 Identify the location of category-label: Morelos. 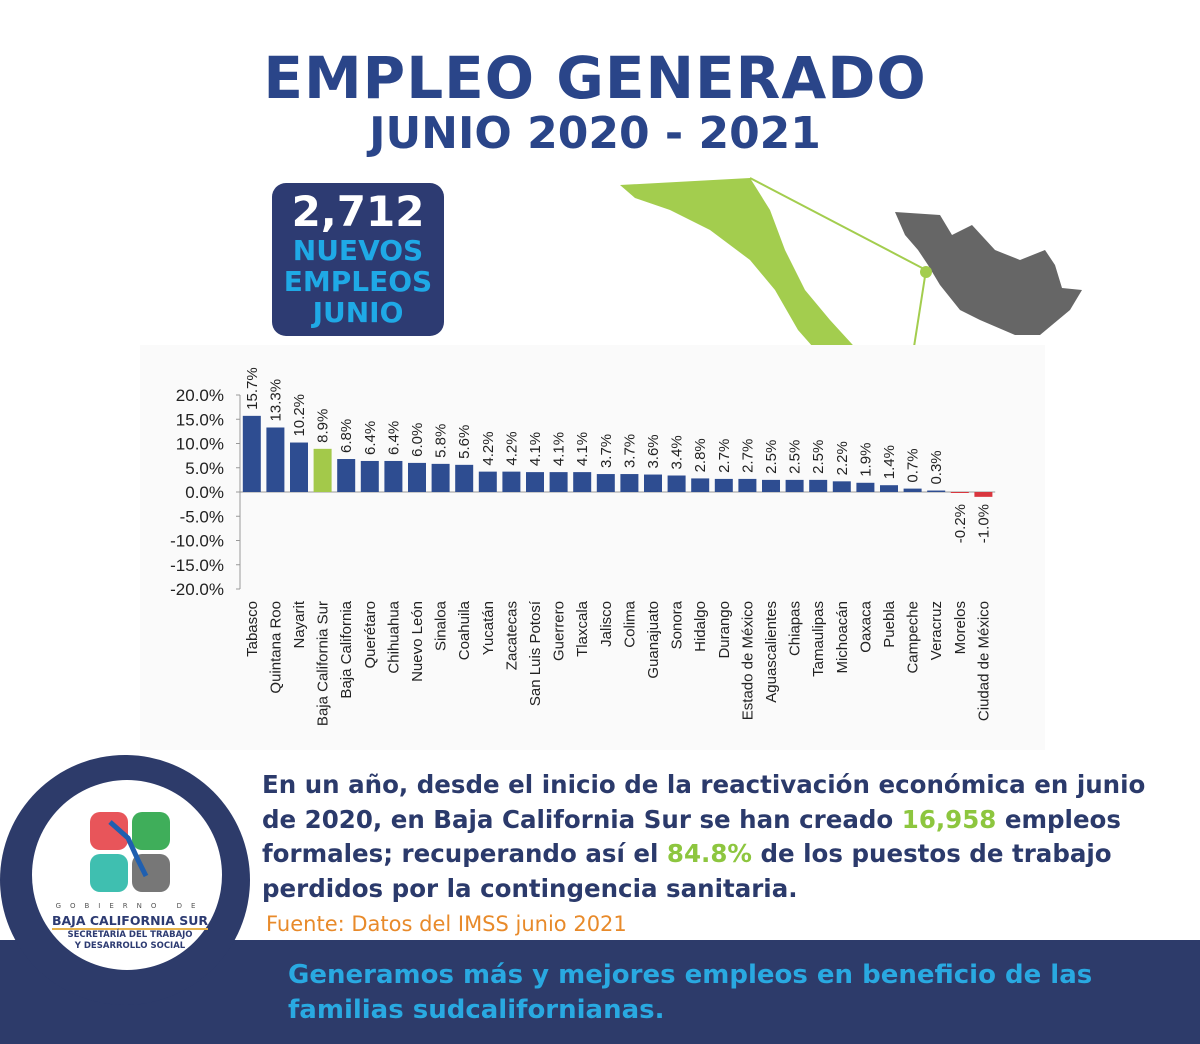
(960, 627).